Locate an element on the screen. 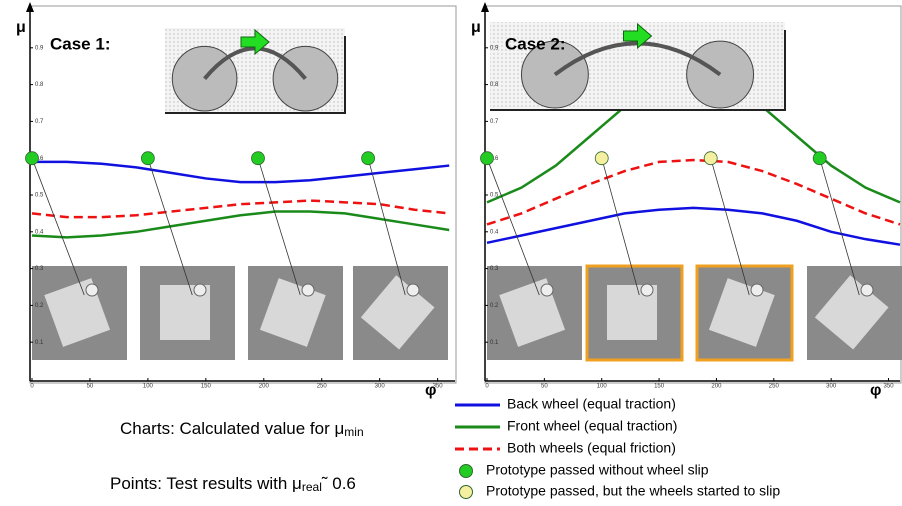 This screenshot has width=902, height=506. legend-label: Prototype passed without wheel slip is located at coordinates (597, 470).